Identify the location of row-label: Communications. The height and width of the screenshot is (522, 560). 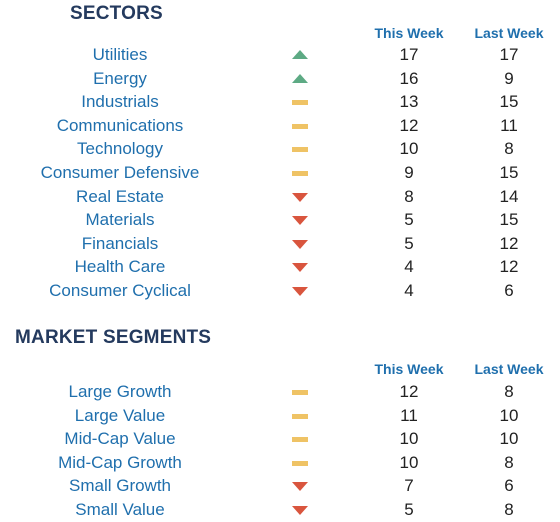
(120, 125).